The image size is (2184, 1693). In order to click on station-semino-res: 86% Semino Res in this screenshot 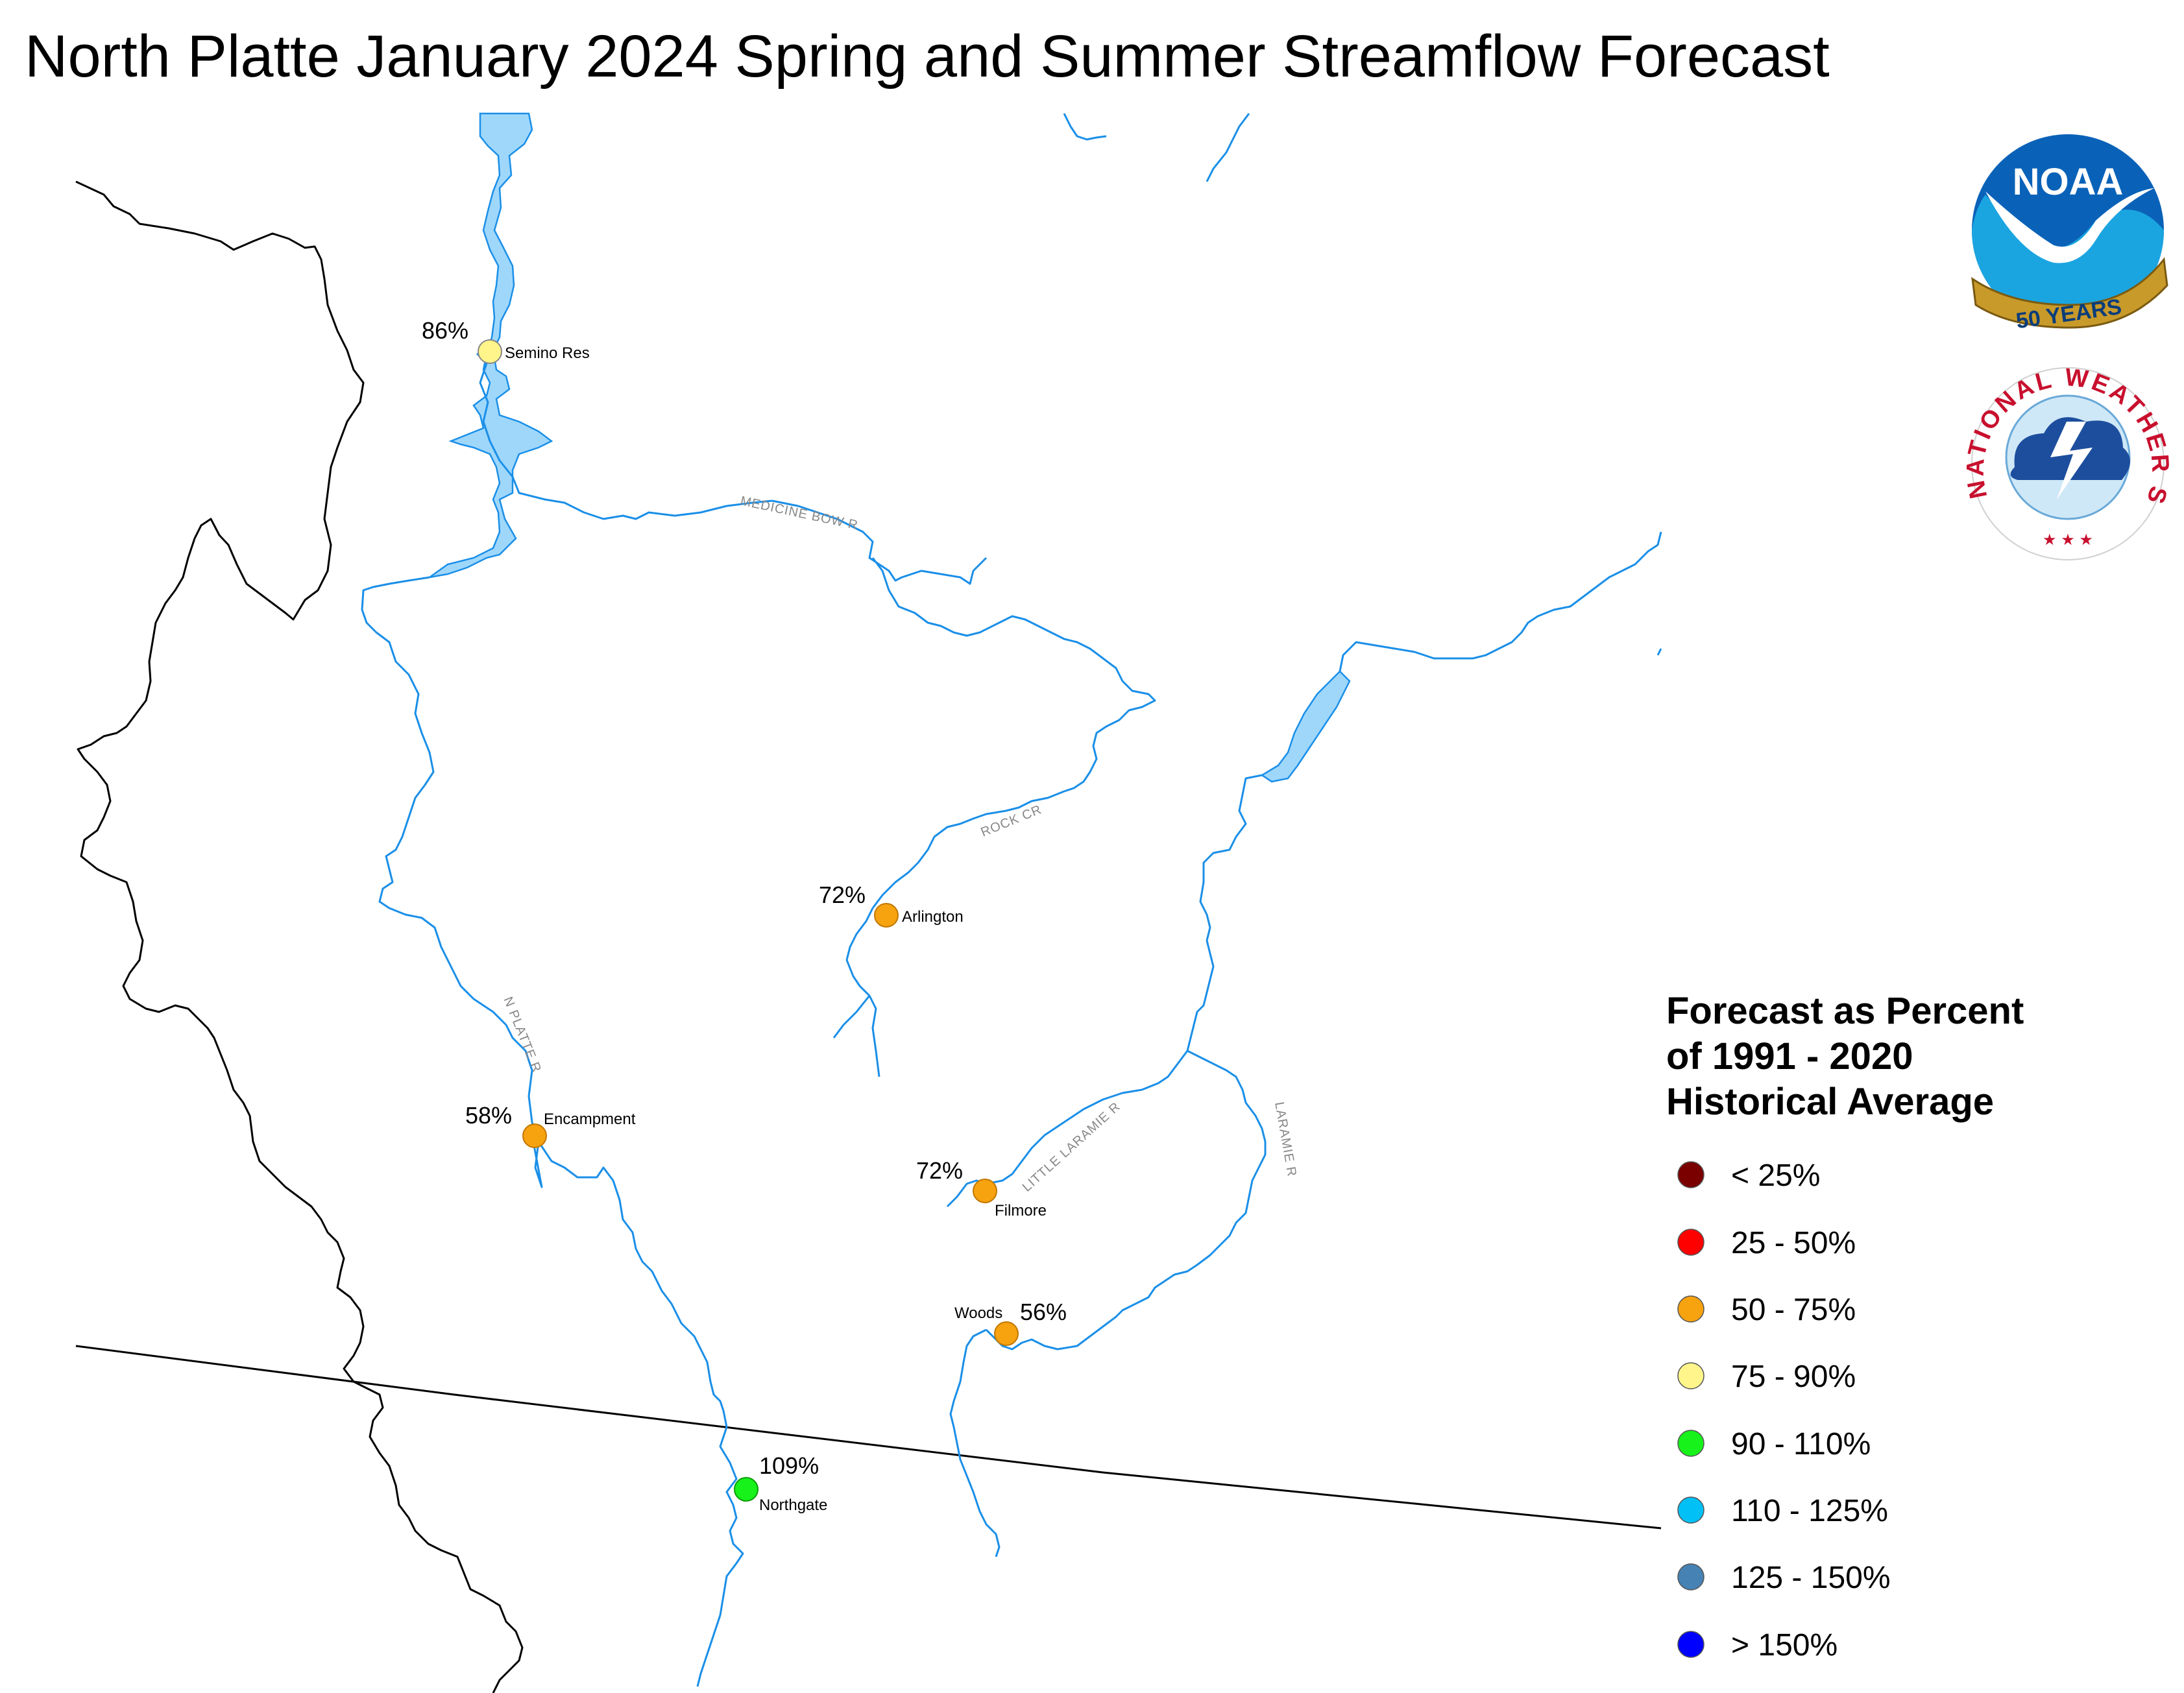, I will do `click(506, 341)`.